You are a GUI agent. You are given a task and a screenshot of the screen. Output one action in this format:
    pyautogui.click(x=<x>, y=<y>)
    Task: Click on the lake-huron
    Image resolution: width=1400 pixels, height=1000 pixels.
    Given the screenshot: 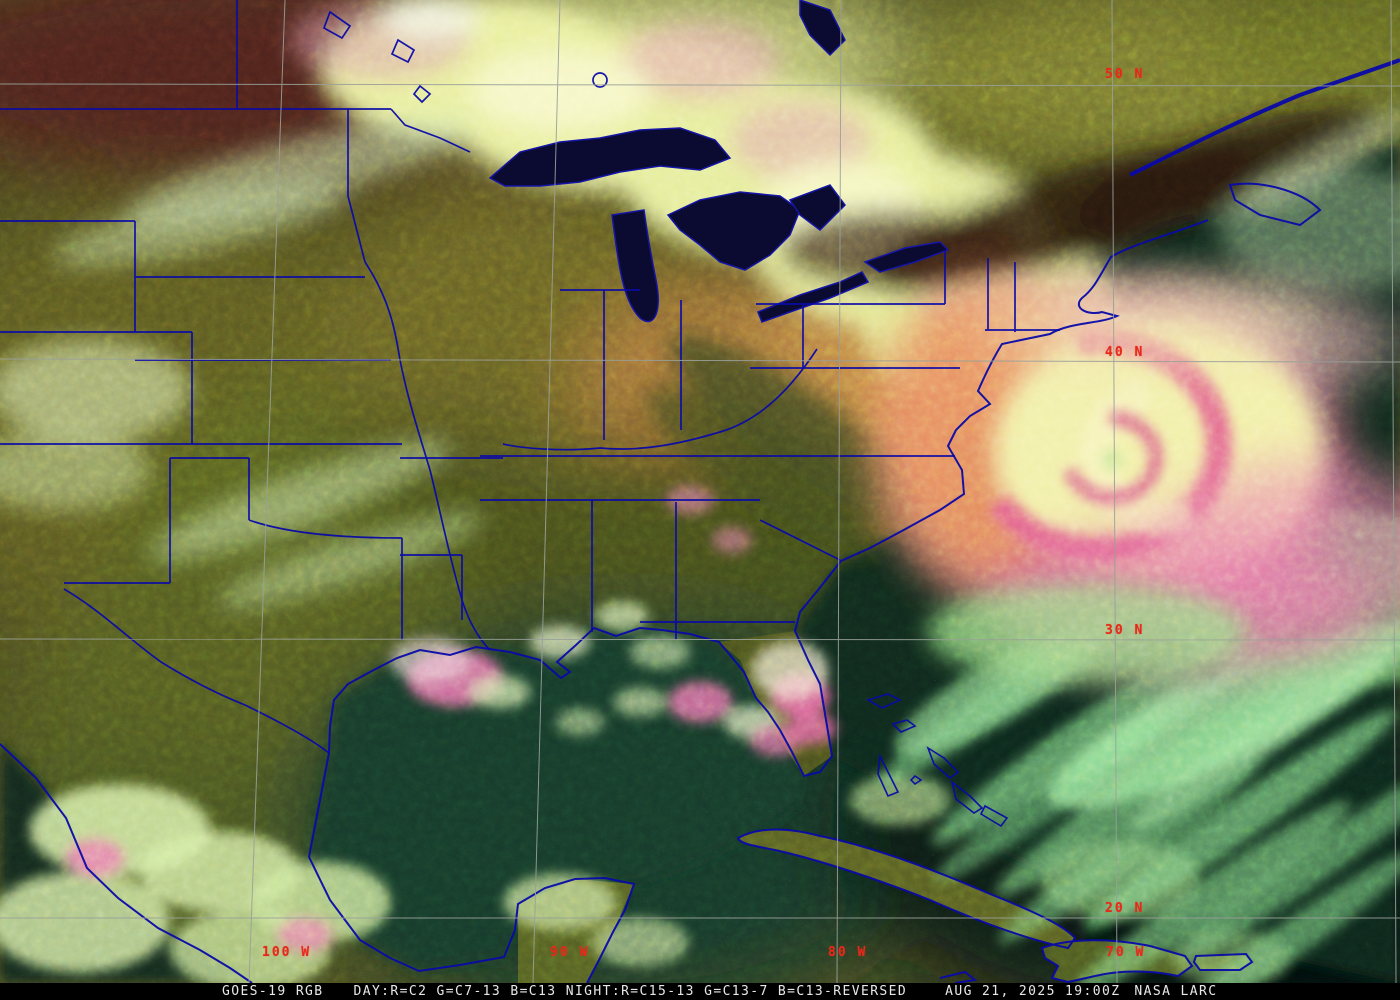 What is the action you would take?
    pyautogui.click(x=733, y=231)
    